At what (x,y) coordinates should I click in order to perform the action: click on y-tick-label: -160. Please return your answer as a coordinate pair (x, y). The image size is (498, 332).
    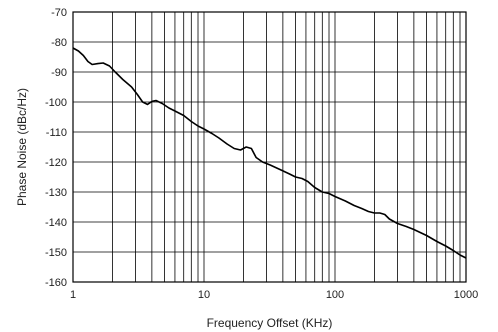
    Looking at the image, I should click on (56, 283).